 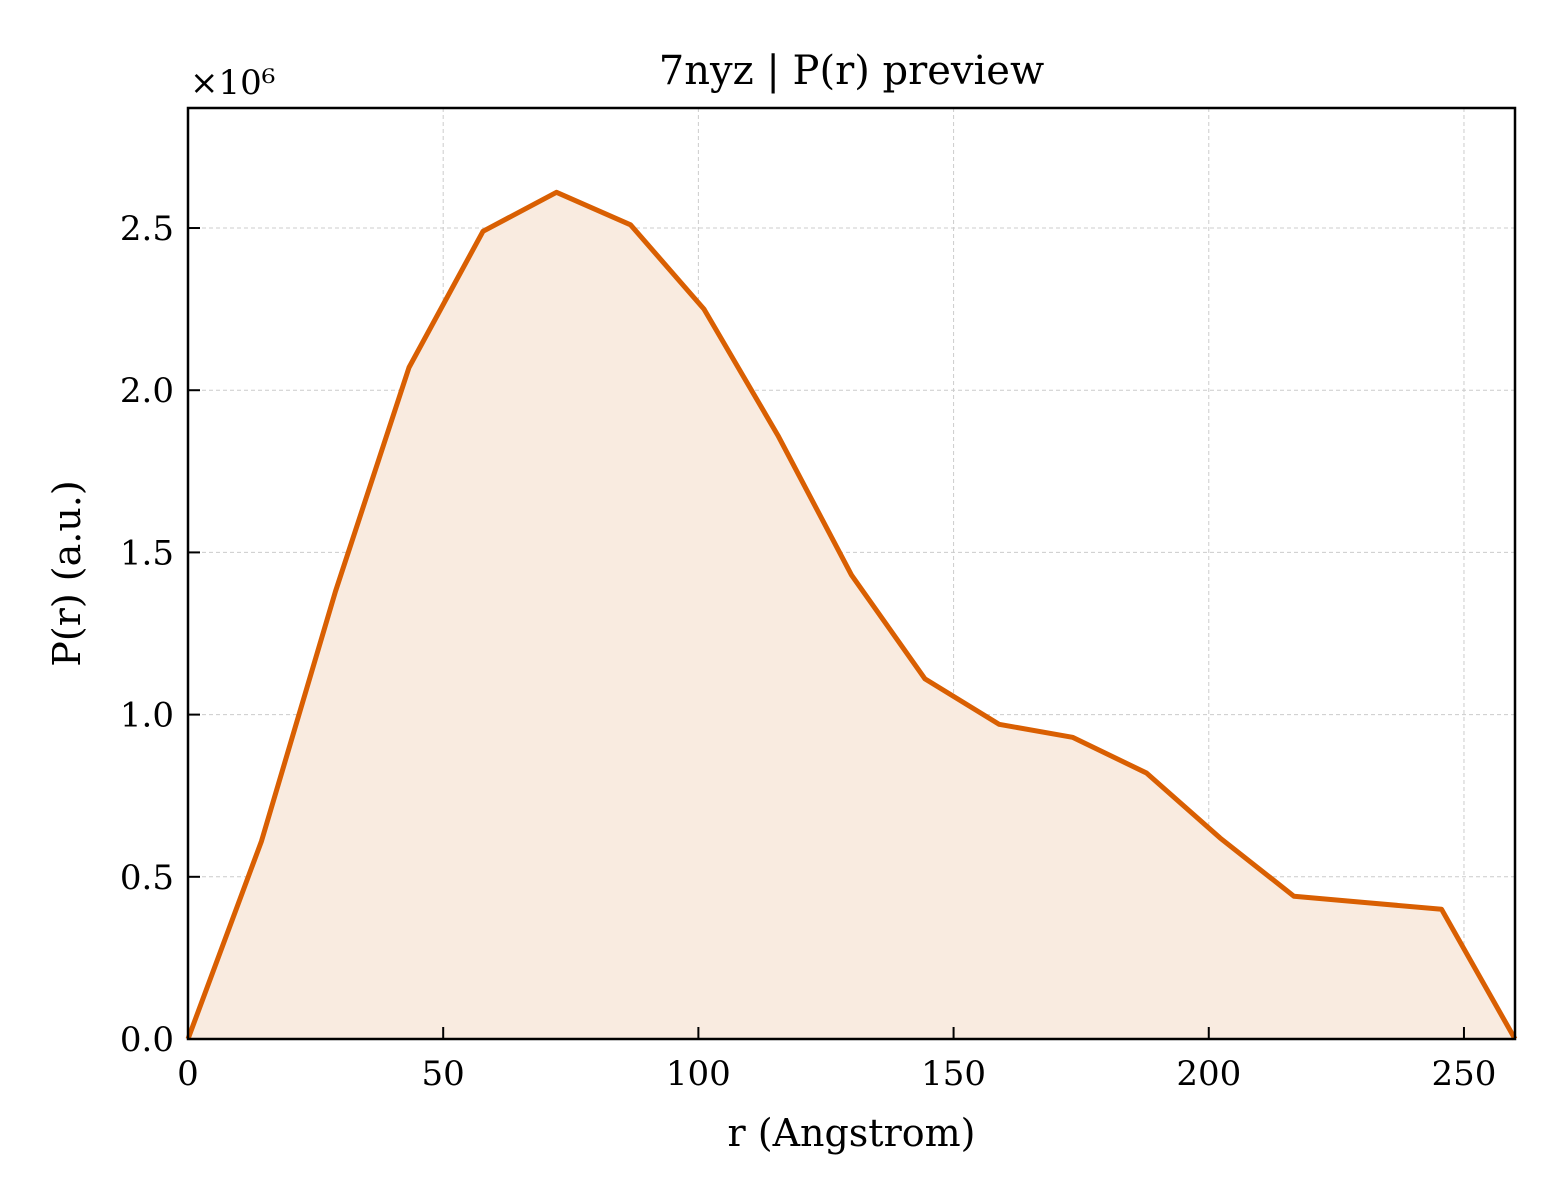 What do you see at coordinates (232, 83) in the screenshot?
I see `y-offset-label: ×10⁶` at bounding box center [232, 83].